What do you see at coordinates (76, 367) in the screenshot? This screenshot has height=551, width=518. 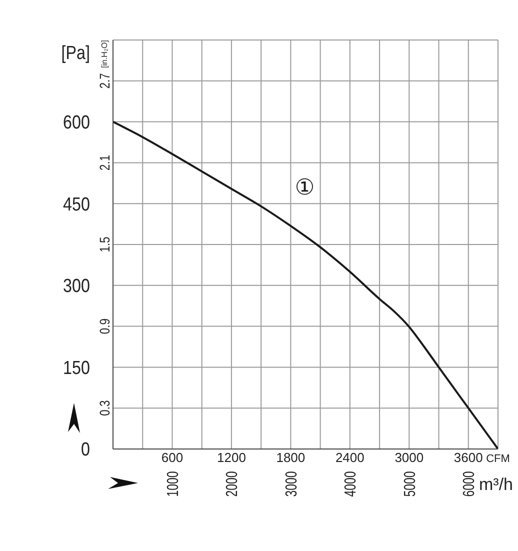 I see `y-tick-label: 150` at bounding box center [76, 367].